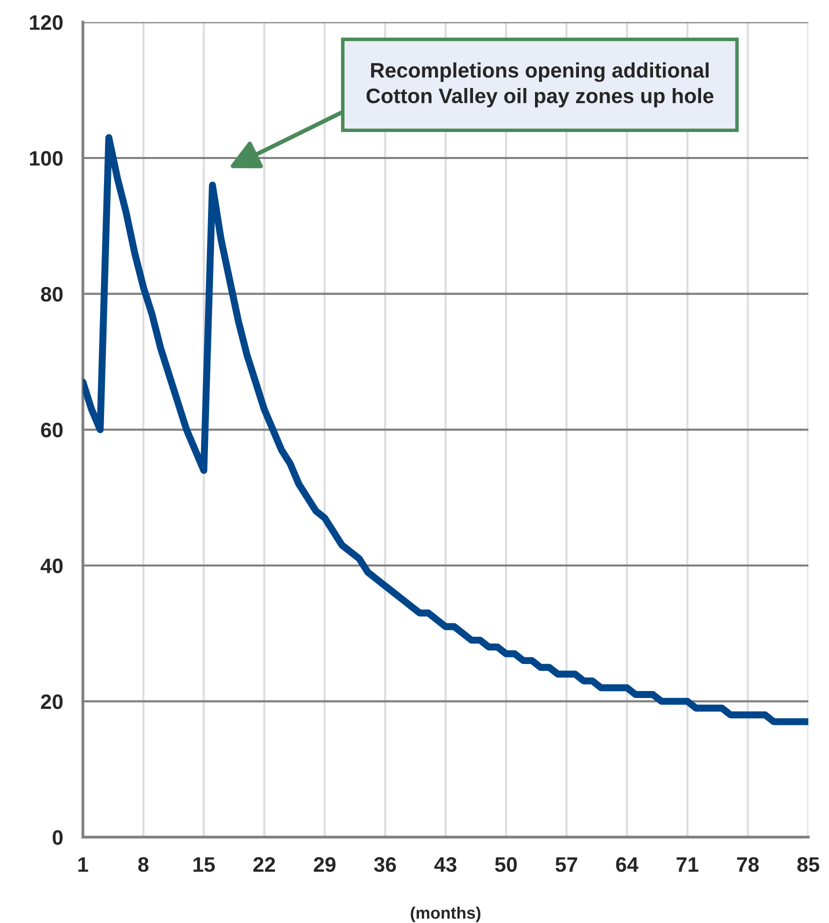  I want to click on y-tick-label: 80, so click(51, 294).